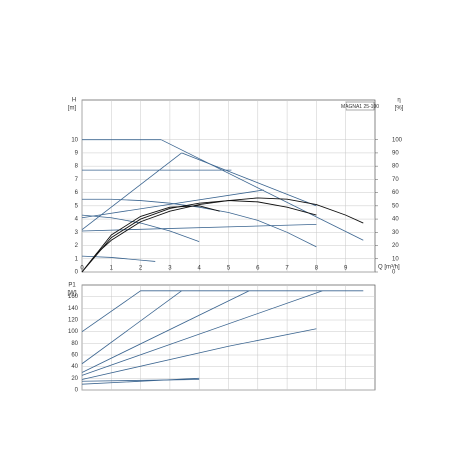  What do you see at coordinates (74, 101) in the screenshot?
I see `y-label: H` at bounding box center [74, 101].